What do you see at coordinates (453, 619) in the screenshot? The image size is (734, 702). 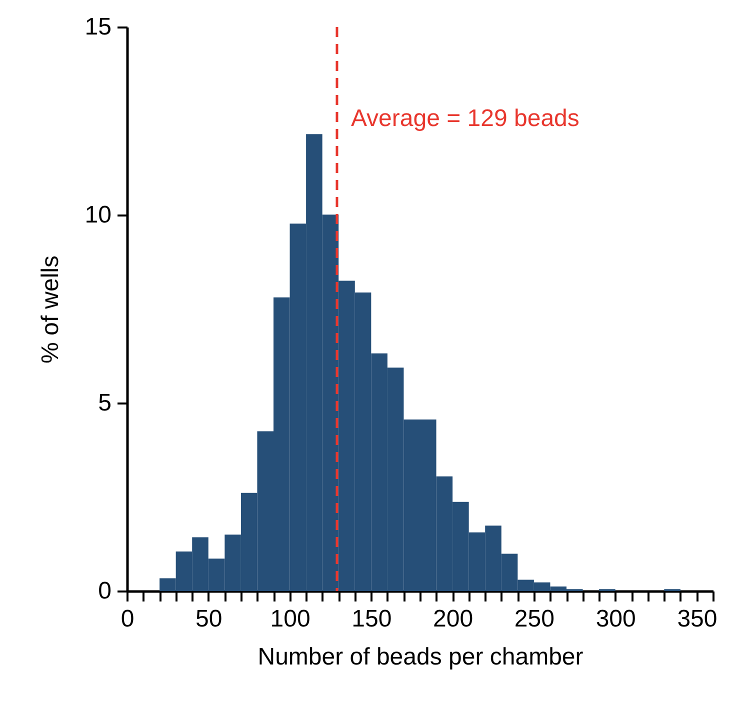 I see `x-tick-label: 200` at bounding box center [453, 619].